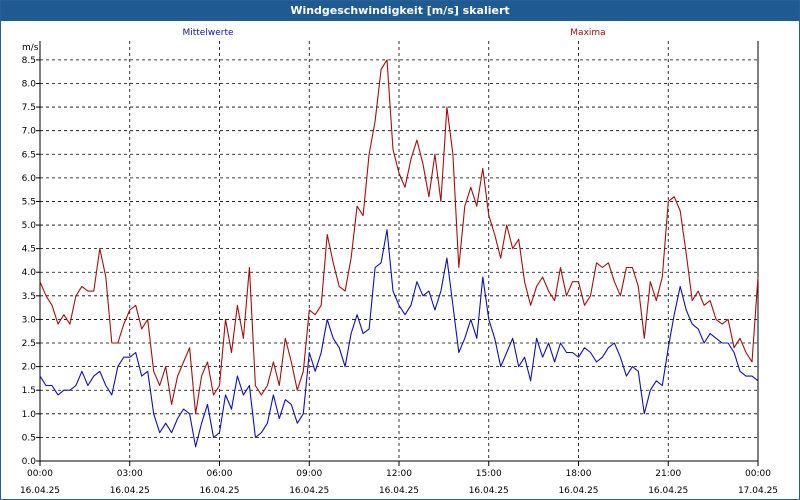 The image size is (800, 500). Describe the element at coordinates (758, 491) in the screenshot. I see `x-tick-date: 17.04.25` at that location.